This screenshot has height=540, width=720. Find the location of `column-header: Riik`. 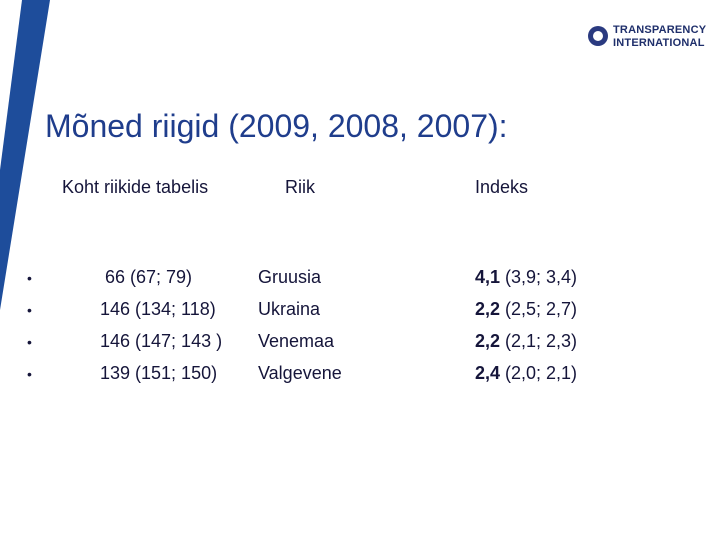

column-header: Riik is located at coordinates (300, 187).